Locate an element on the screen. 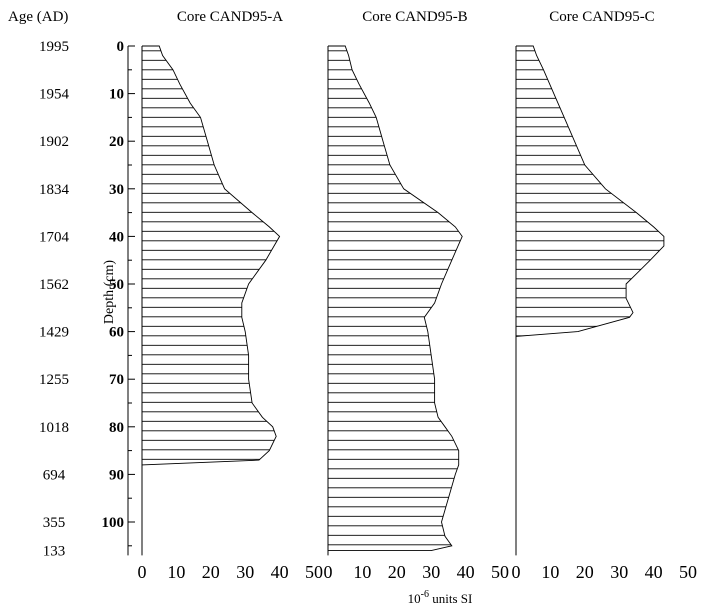 The width and height of the screenshot is (707, 610). age-label: 1954 is located at coordinates (54, 95).